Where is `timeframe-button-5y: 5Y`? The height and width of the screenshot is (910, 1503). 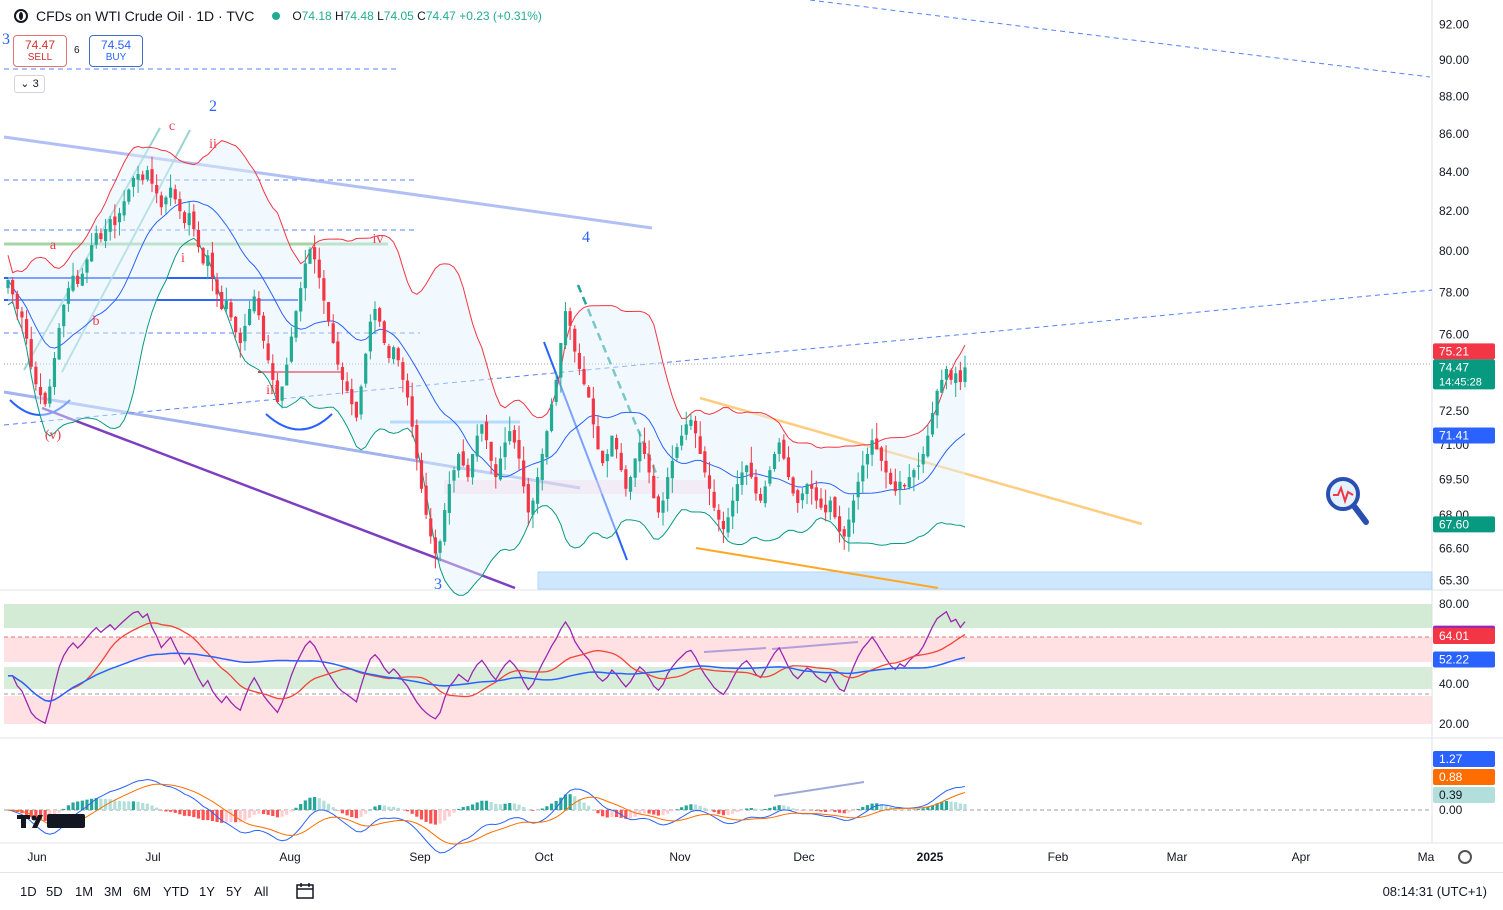
timeframe-button-5y: 5Y is located at coordinates (234, 891).